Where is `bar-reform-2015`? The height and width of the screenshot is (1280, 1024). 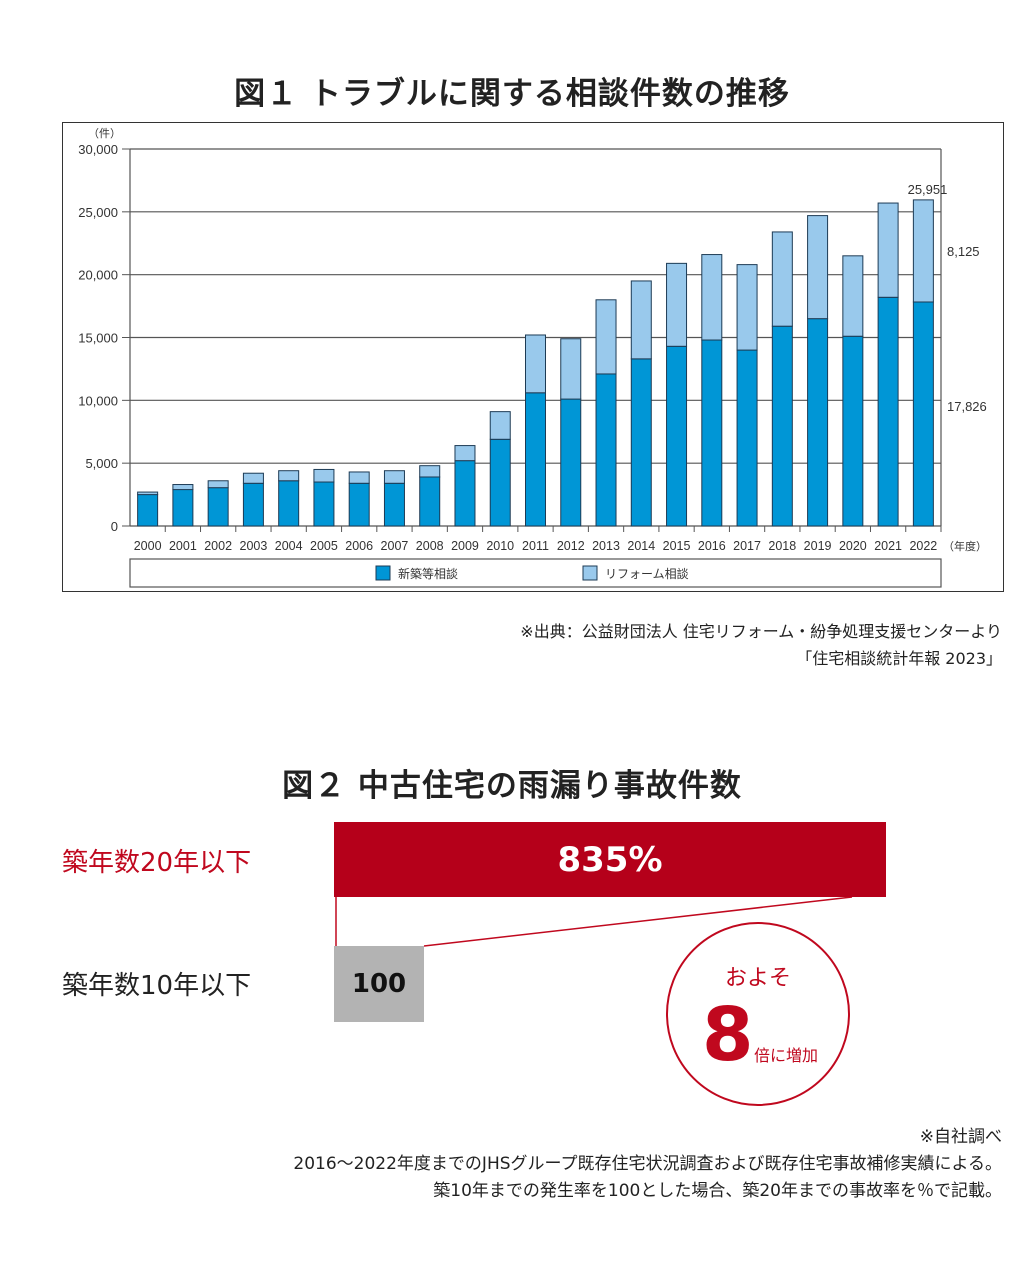 bar-reform-2015 is located at coordinates (677, 304).